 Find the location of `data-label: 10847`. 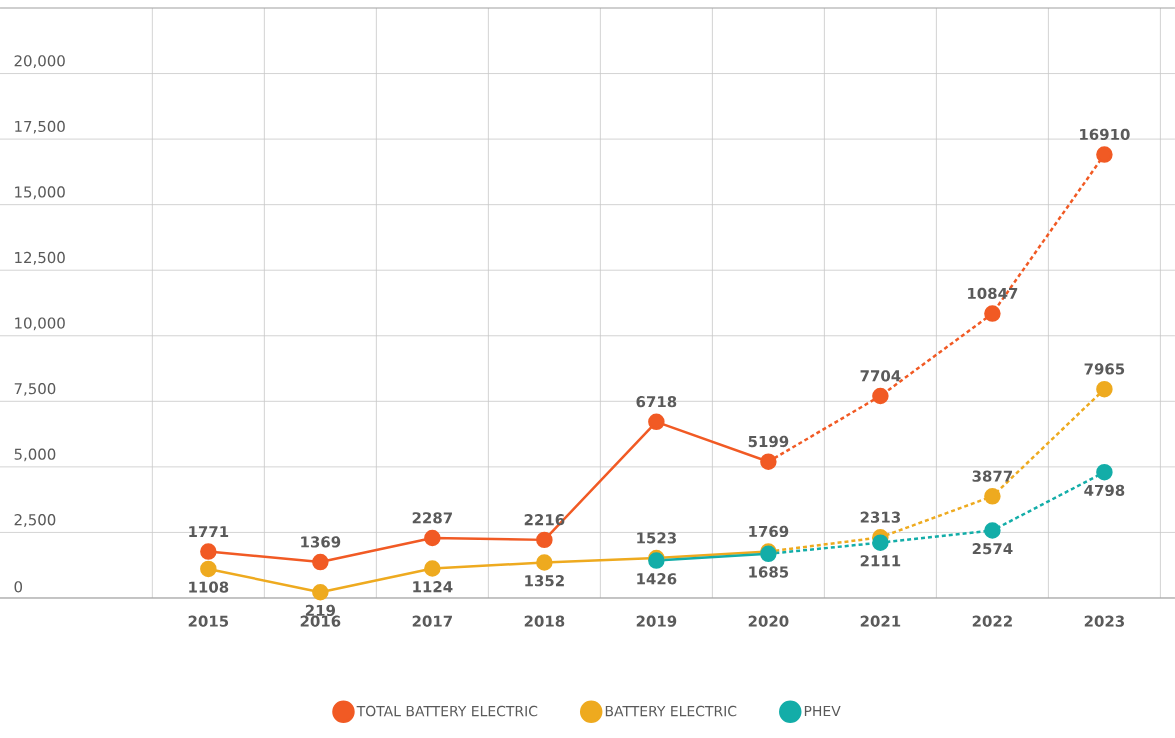

data-label: 10847 is located at coordinates (993, 293).